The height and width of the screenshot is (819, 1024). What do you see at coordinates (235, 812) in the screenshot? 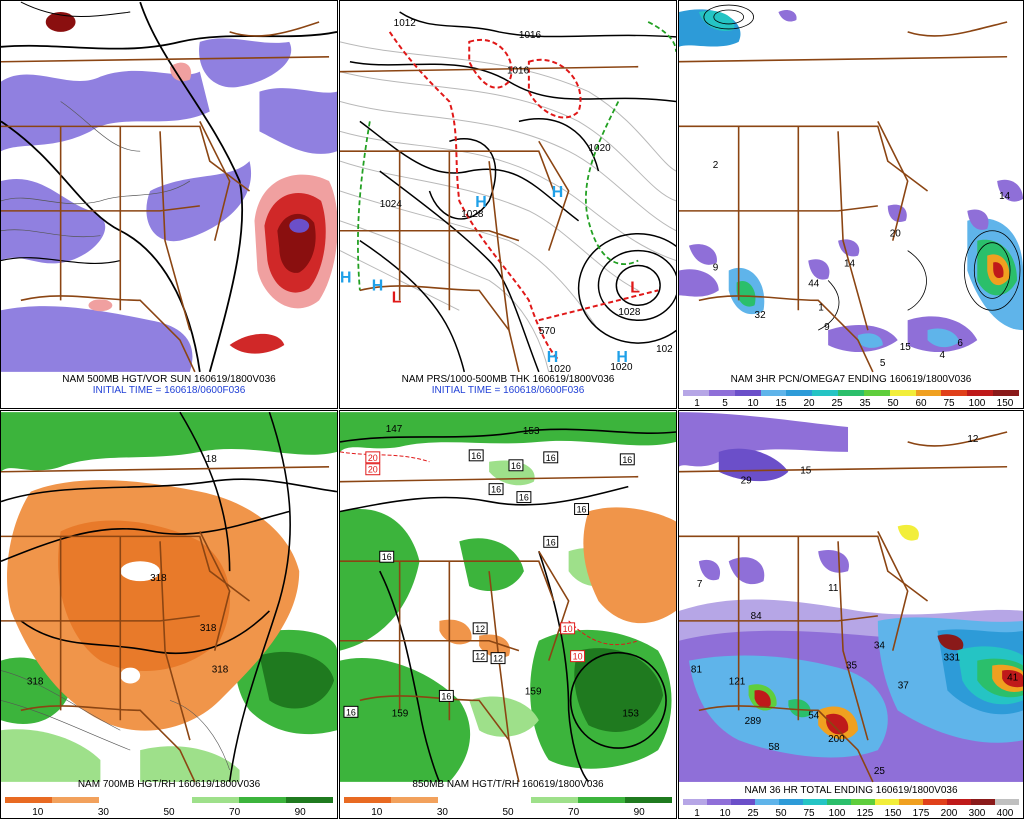
I see `colorbar-tick-label: 70` at bounding box center [235, 812].